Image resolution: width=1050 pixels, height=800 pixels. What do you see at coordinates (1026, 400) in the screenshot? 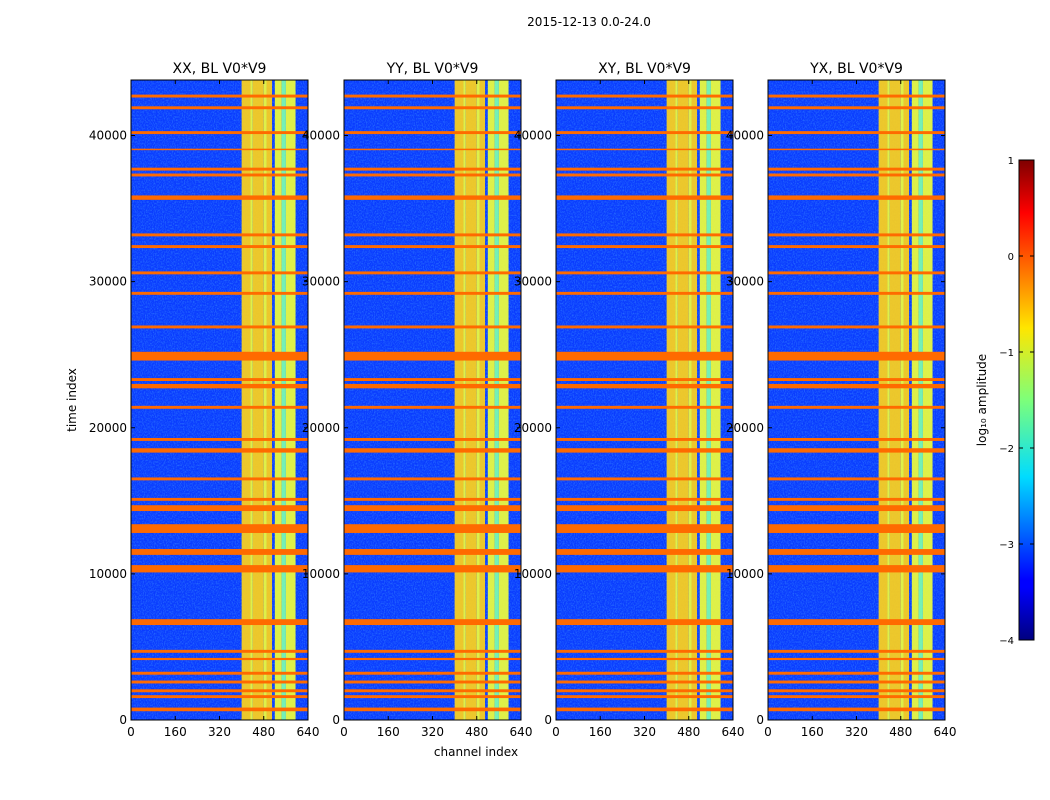
I see `colorbar-gradient` at bounding box center [1026, 400].